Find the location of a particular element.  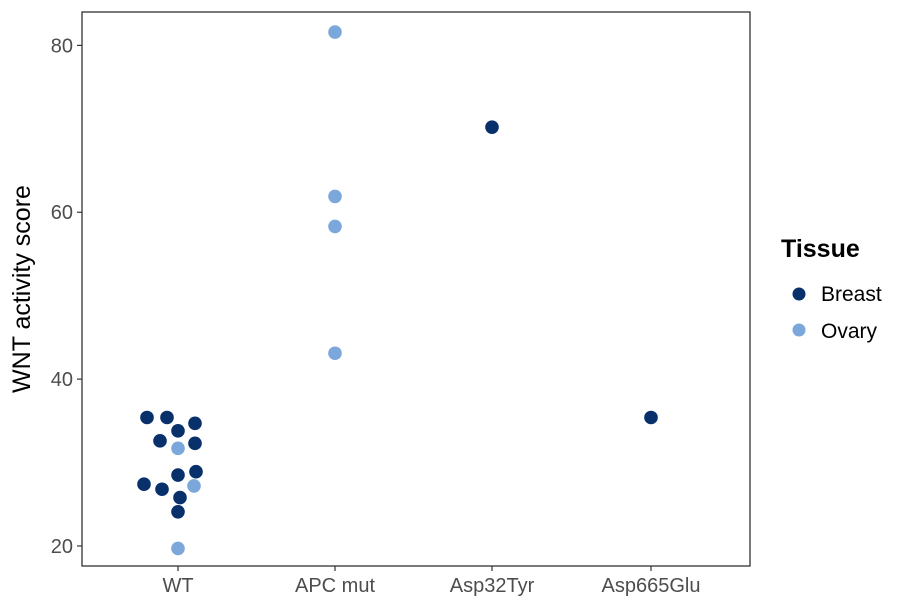

y-tick-label-40: 40 is located at coordinates (62, 380).